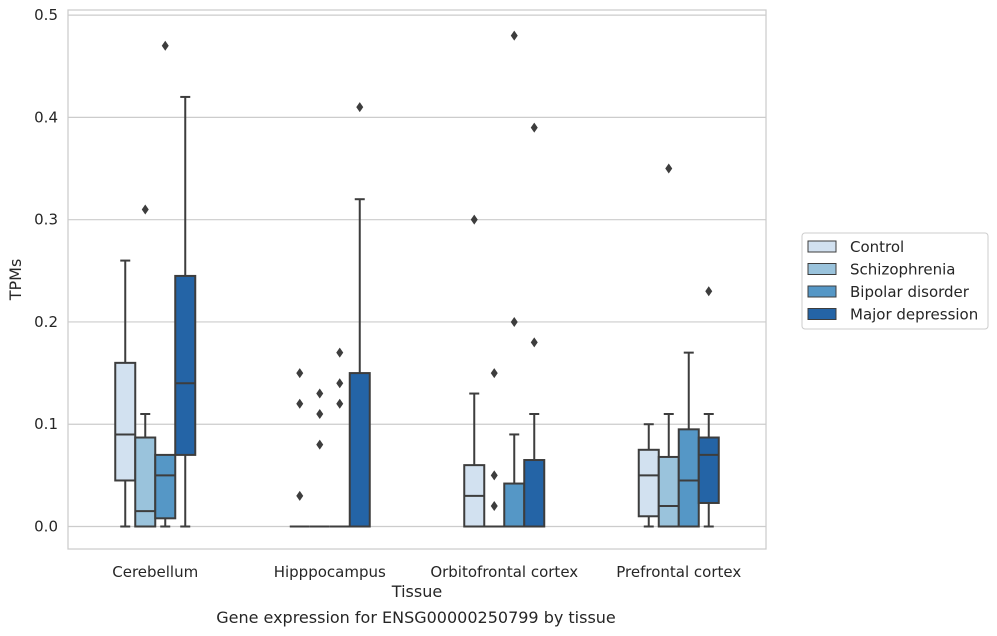 This screenshot has width=997, height=636. What do you see at coordinates (902, 270) in the screenshot?
I see `legend-label: Schizophrenia` at bounding box center [902, 270].